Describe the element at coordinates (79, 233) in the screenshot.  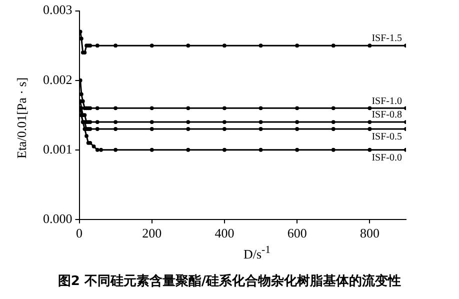
I see `x-tick-label: 0` at that location.